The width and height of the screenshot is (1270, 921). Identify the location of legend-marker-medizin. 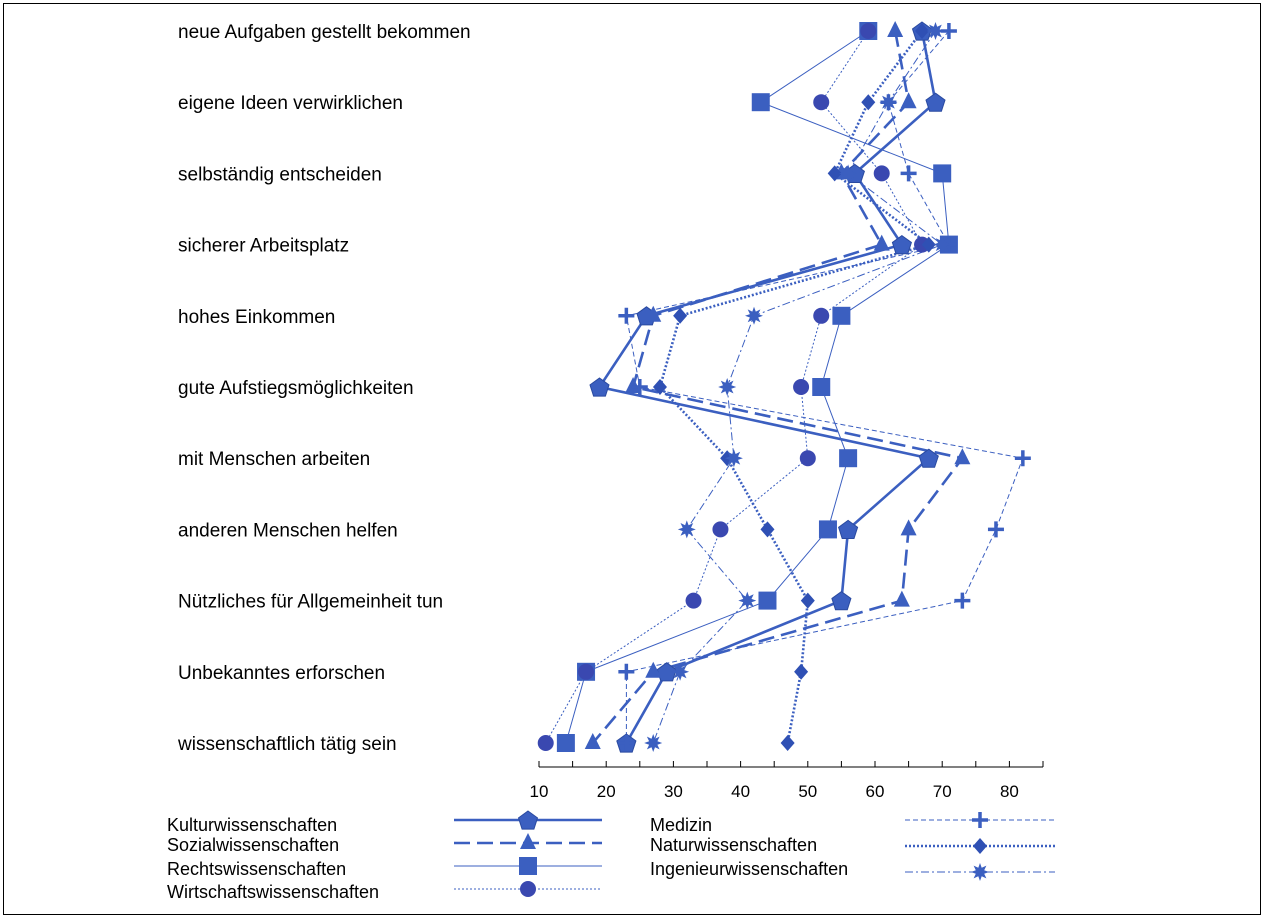
(980, 820).